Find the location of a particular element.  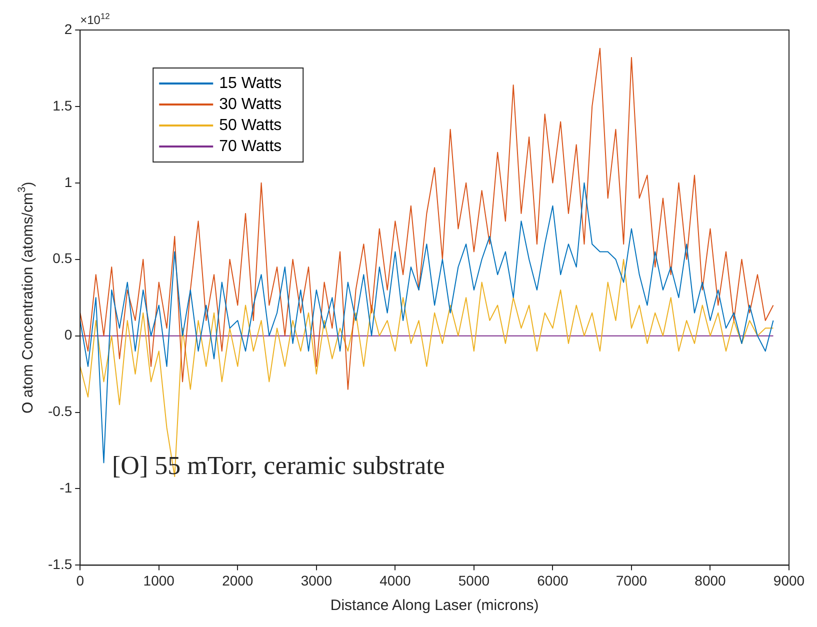

x-tick-label: 2000 is located at coordinates (238, 580).